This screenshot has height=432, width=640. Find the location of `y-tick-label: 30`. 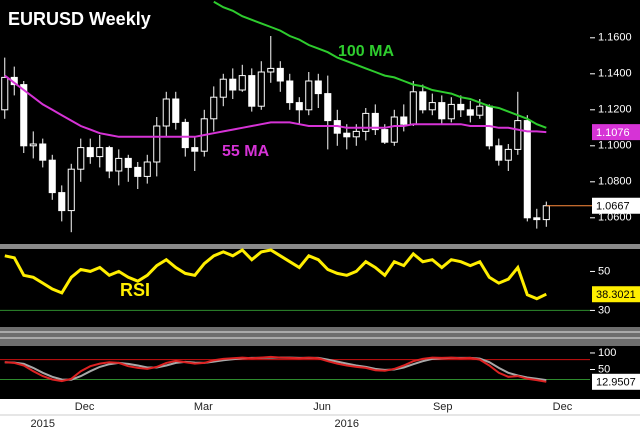

y-tick-label: 30 is located at coordinates (604, 310).